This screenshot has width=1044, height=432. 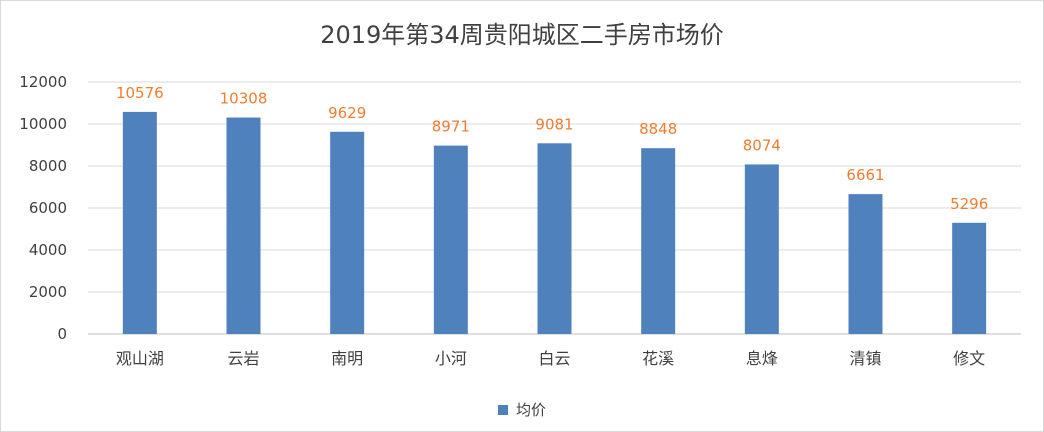 What do you see at coordinates (48, 208) in the screenshot?
I see `y-tick-label: 6000` at bounding box center [48, 208].